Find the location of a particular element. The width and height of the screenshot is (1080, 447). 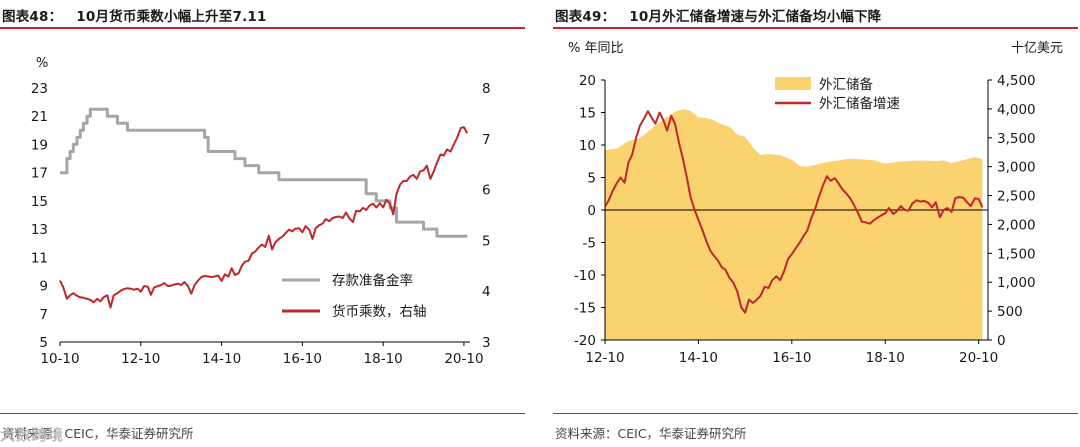

x-tick-1: 14-10 is located at coordinates (698, 358).